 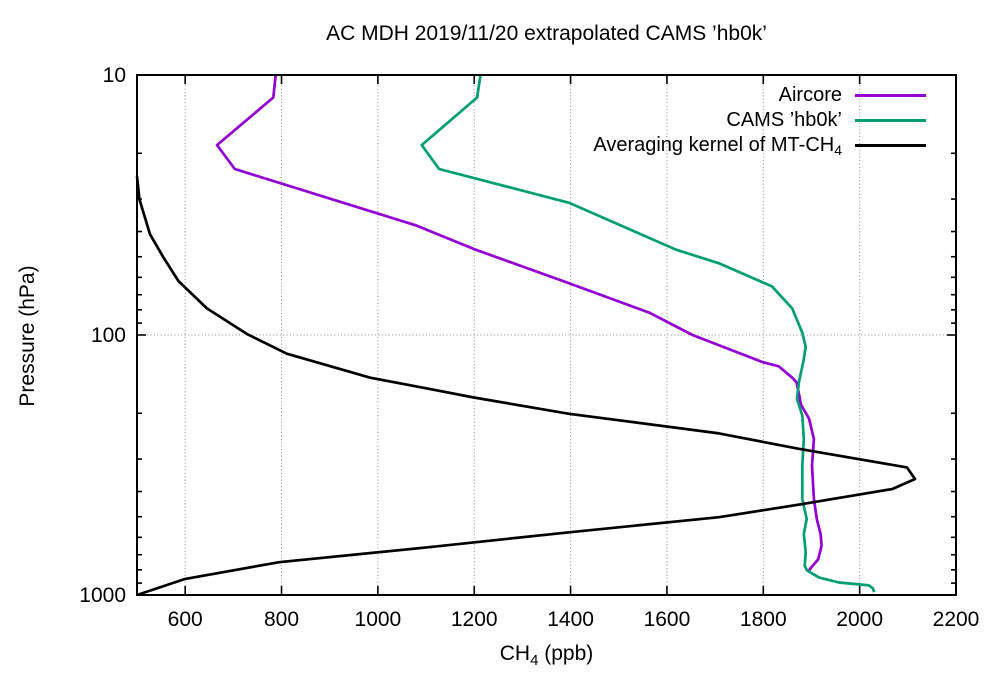 What do you see at coordinates (102, 595) in the screenshot?
I see `y-tick-label: 1000` at bounding box center [102, 595].